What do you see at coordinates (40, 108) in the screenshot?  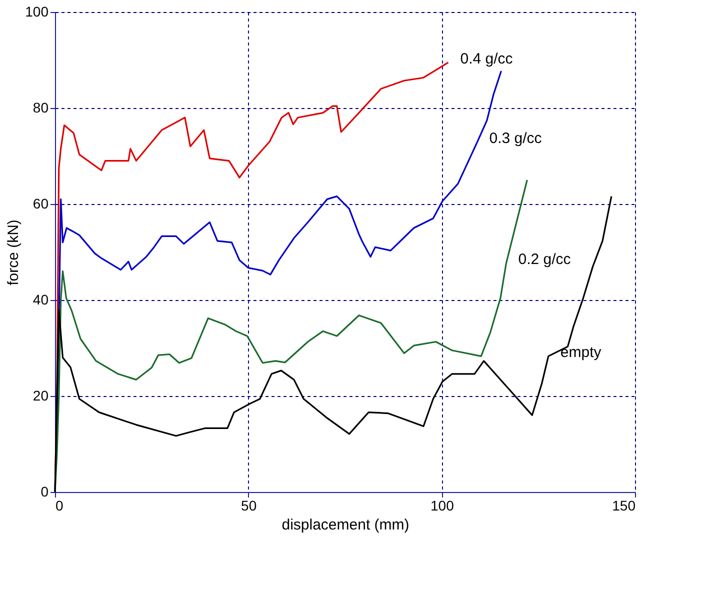 I see `y-tick-label: 80` at bounding box center [40, 108].